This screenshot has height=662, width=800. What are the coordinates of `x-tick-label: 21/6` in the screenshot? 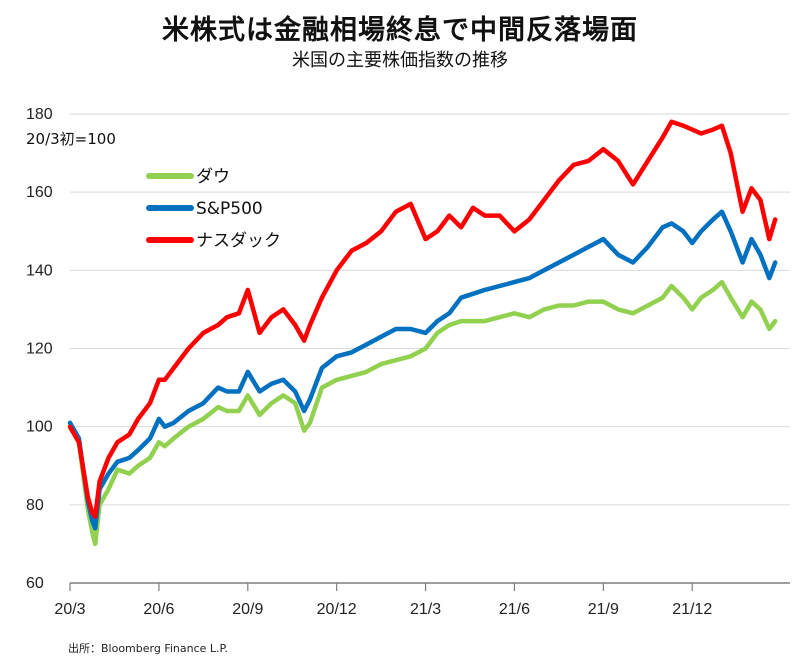 It's located at (514, 609).